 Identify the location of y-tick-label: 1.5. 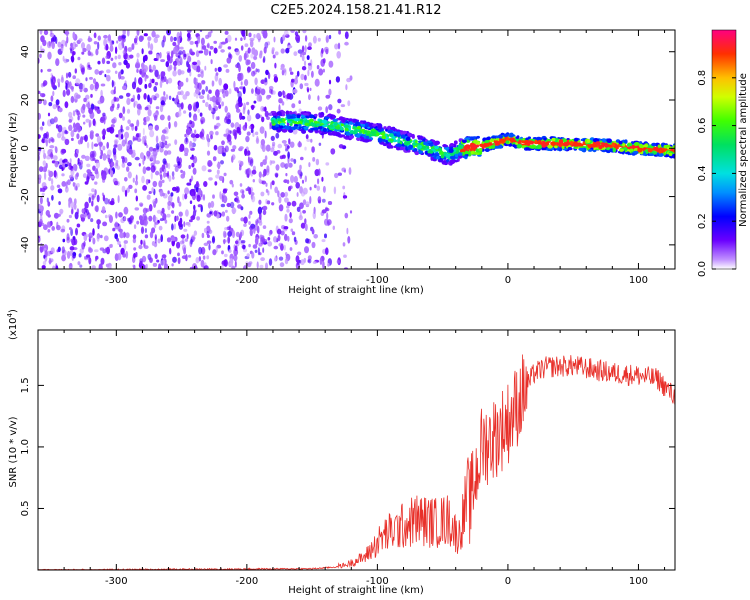
(25, 385).